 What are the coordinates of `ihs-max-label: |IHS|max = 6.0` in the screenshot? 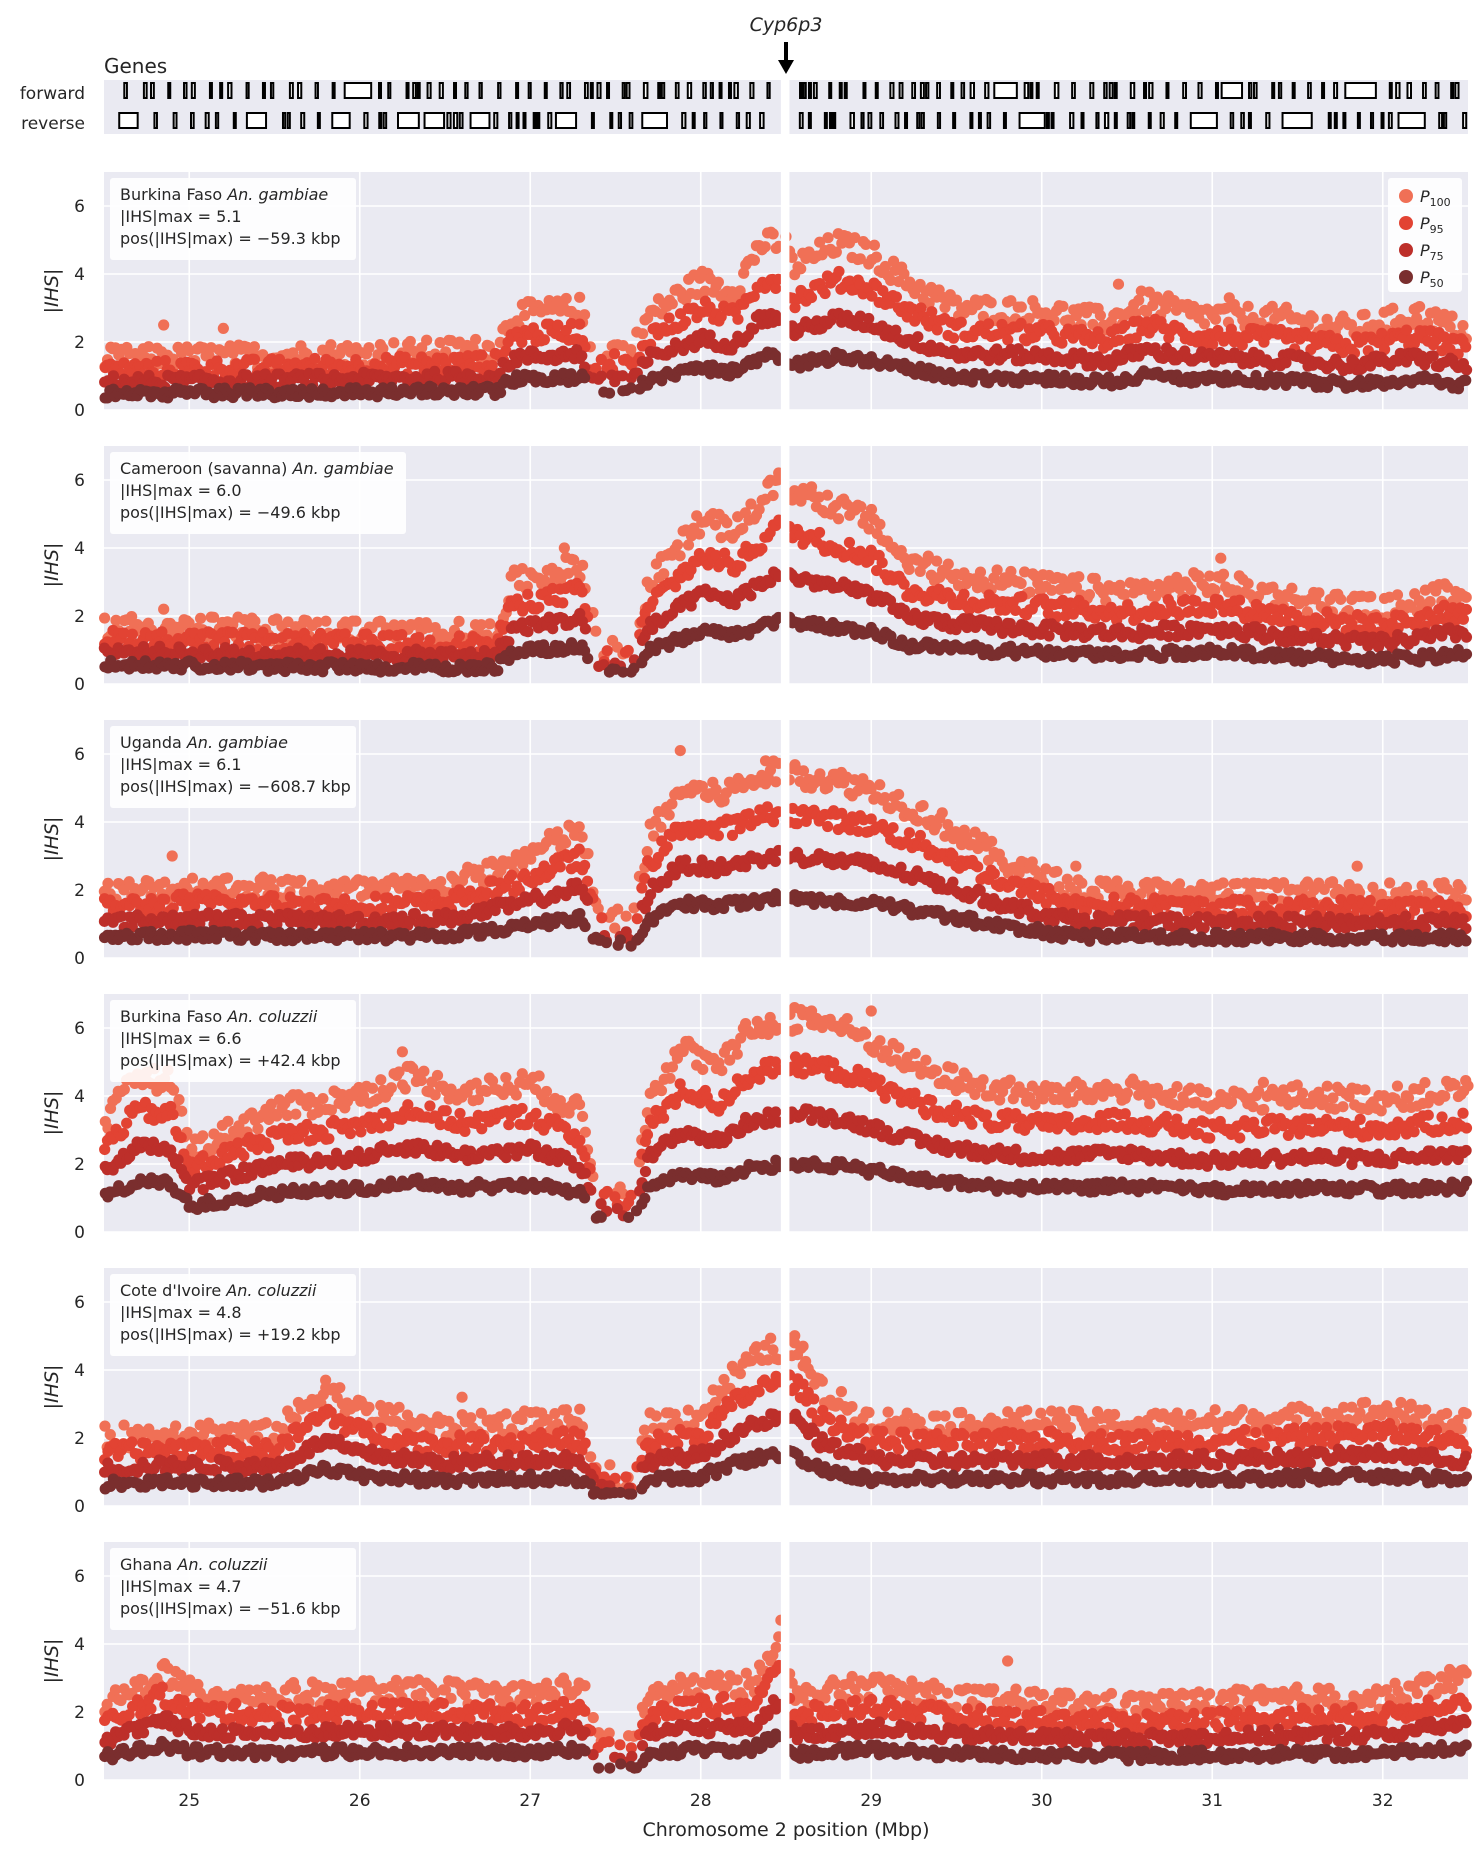 It's located at (181, 490).